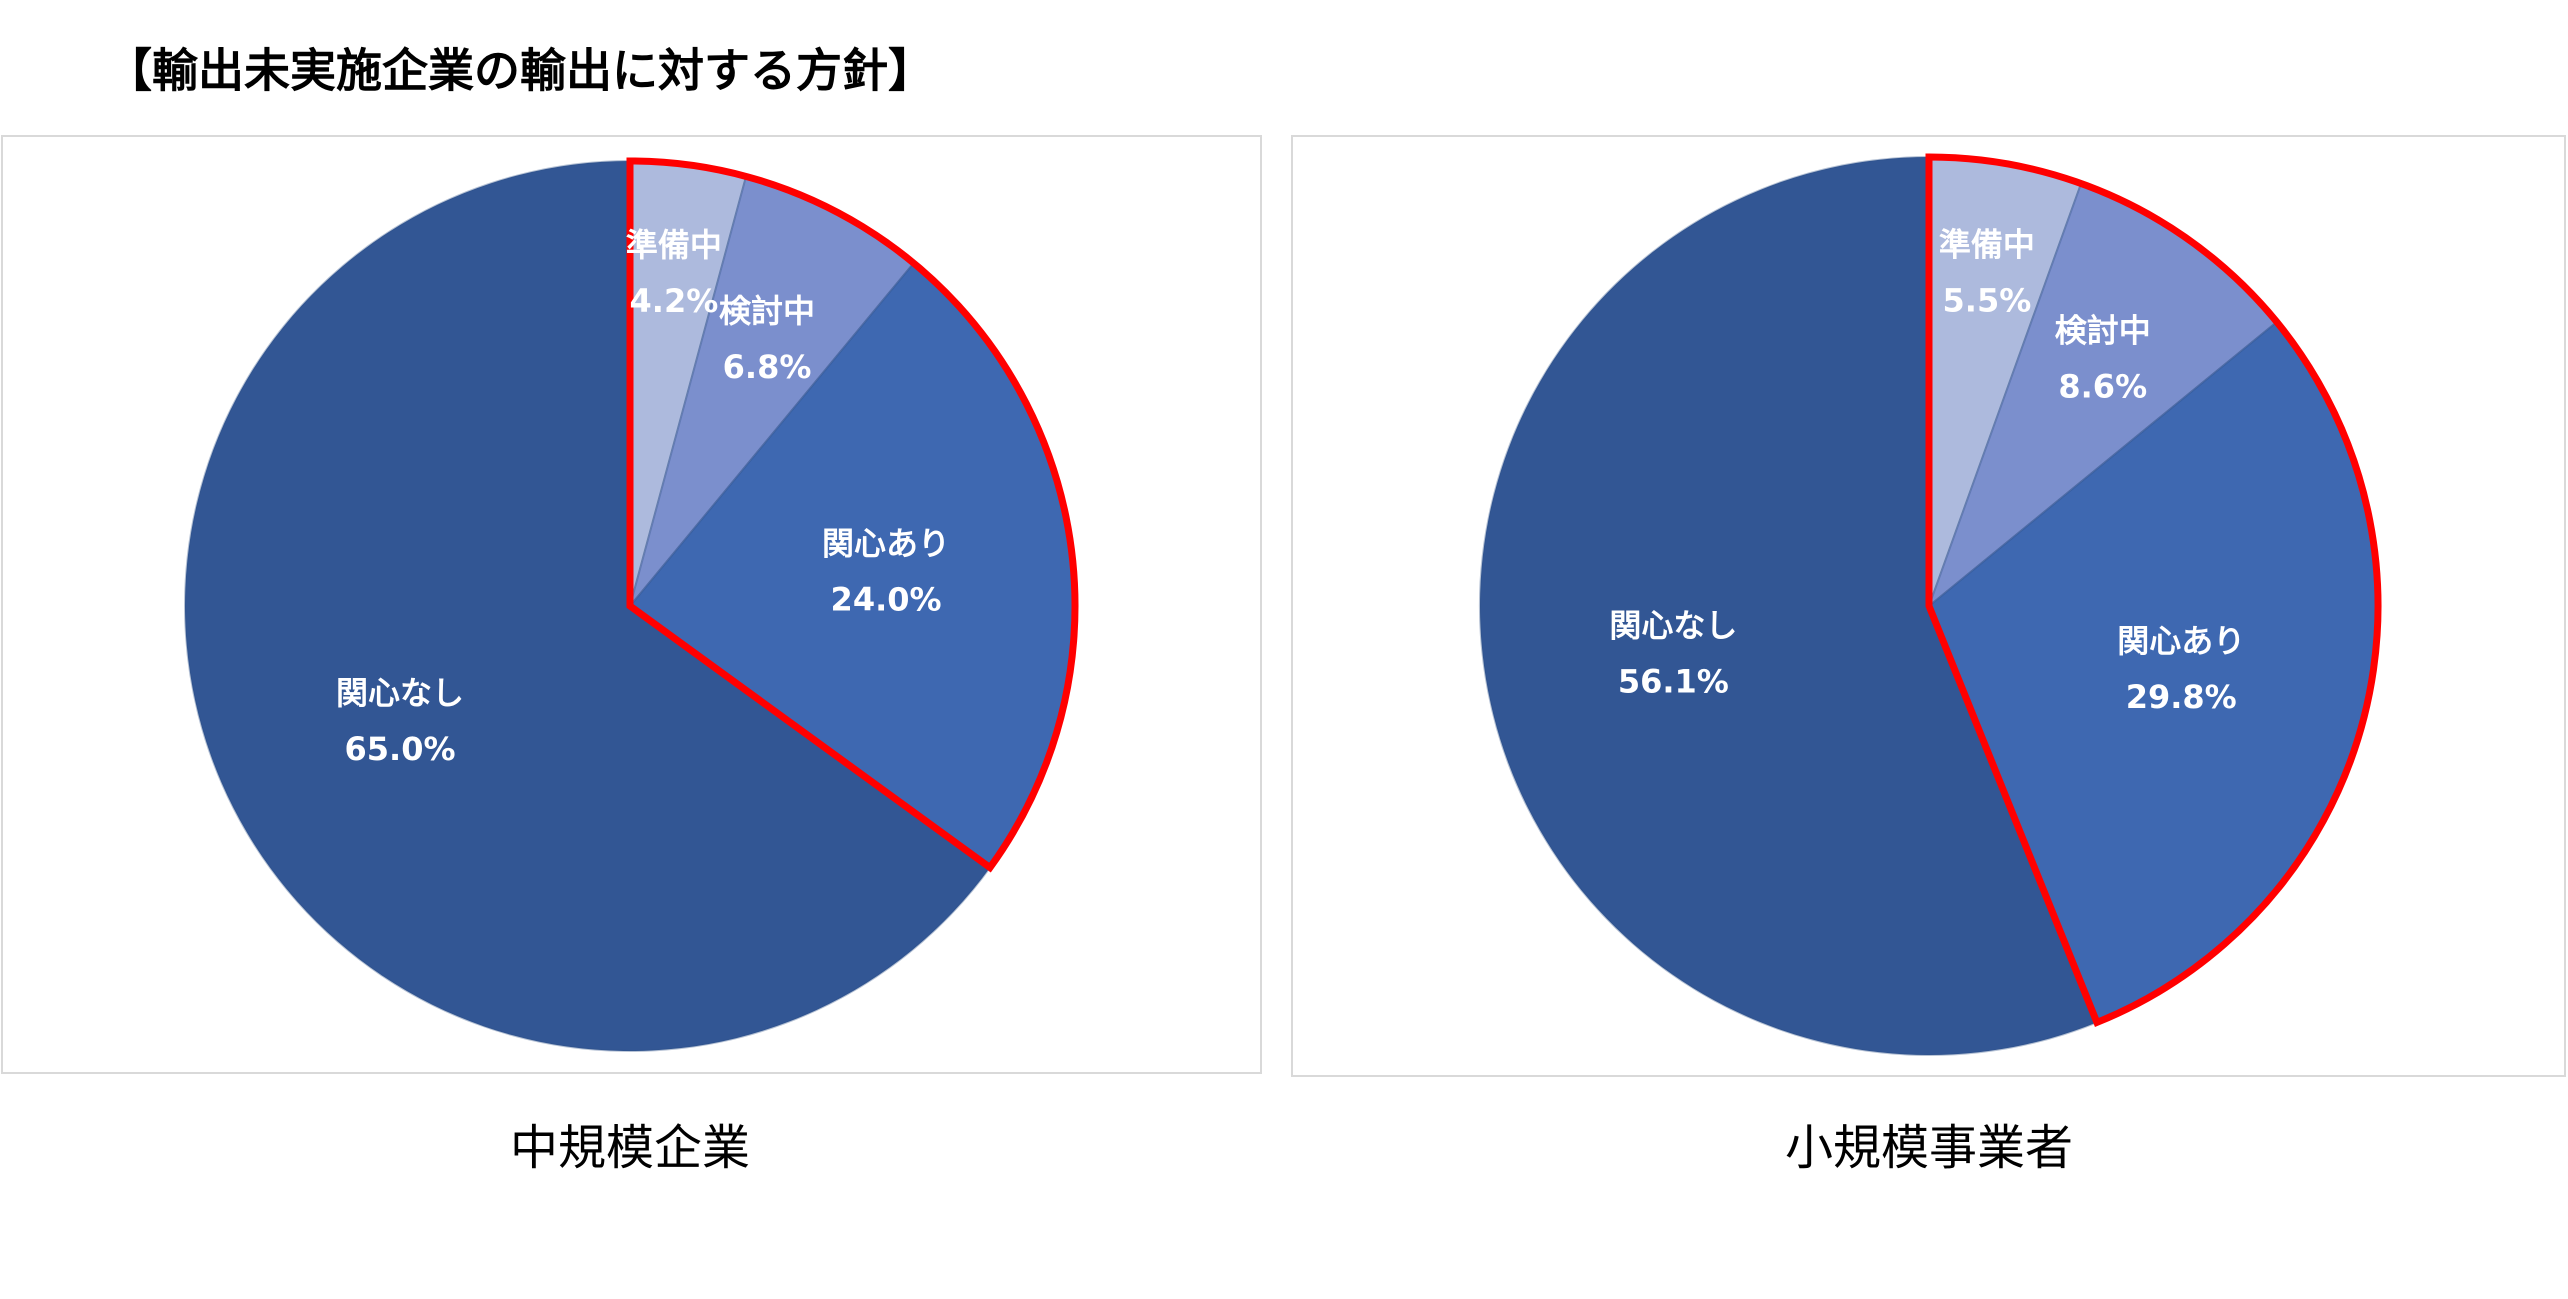 This screenshot has width=2568, height=1299. What do you see at coordinates (400, 749) in the screenshot?
I see `slice-value: 65.0%` at bounding box center [400, 749].